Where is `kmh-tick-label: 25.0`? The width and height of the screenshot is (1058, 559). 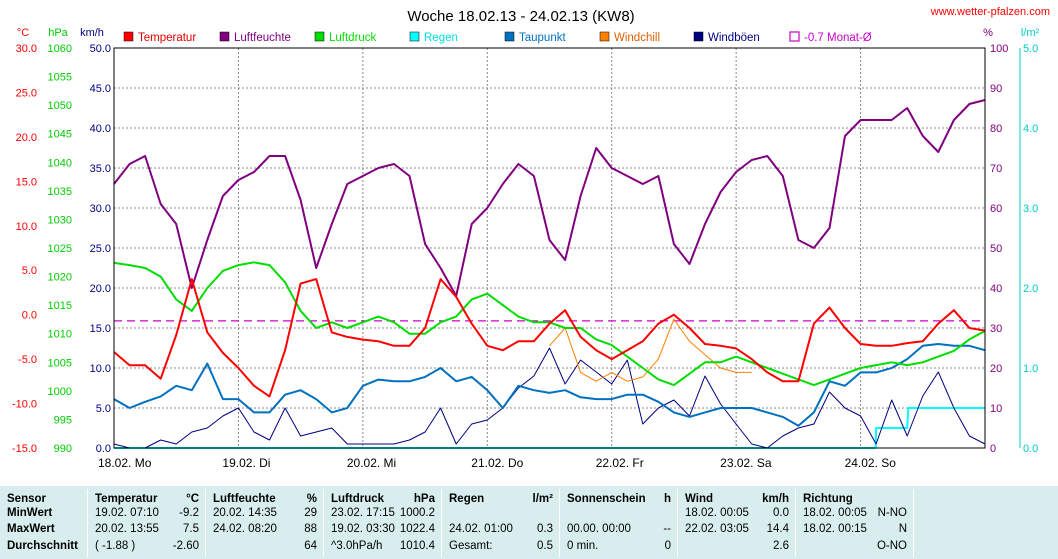 kmh-tick-label: 25.0 is located at coordinates (100, 249).